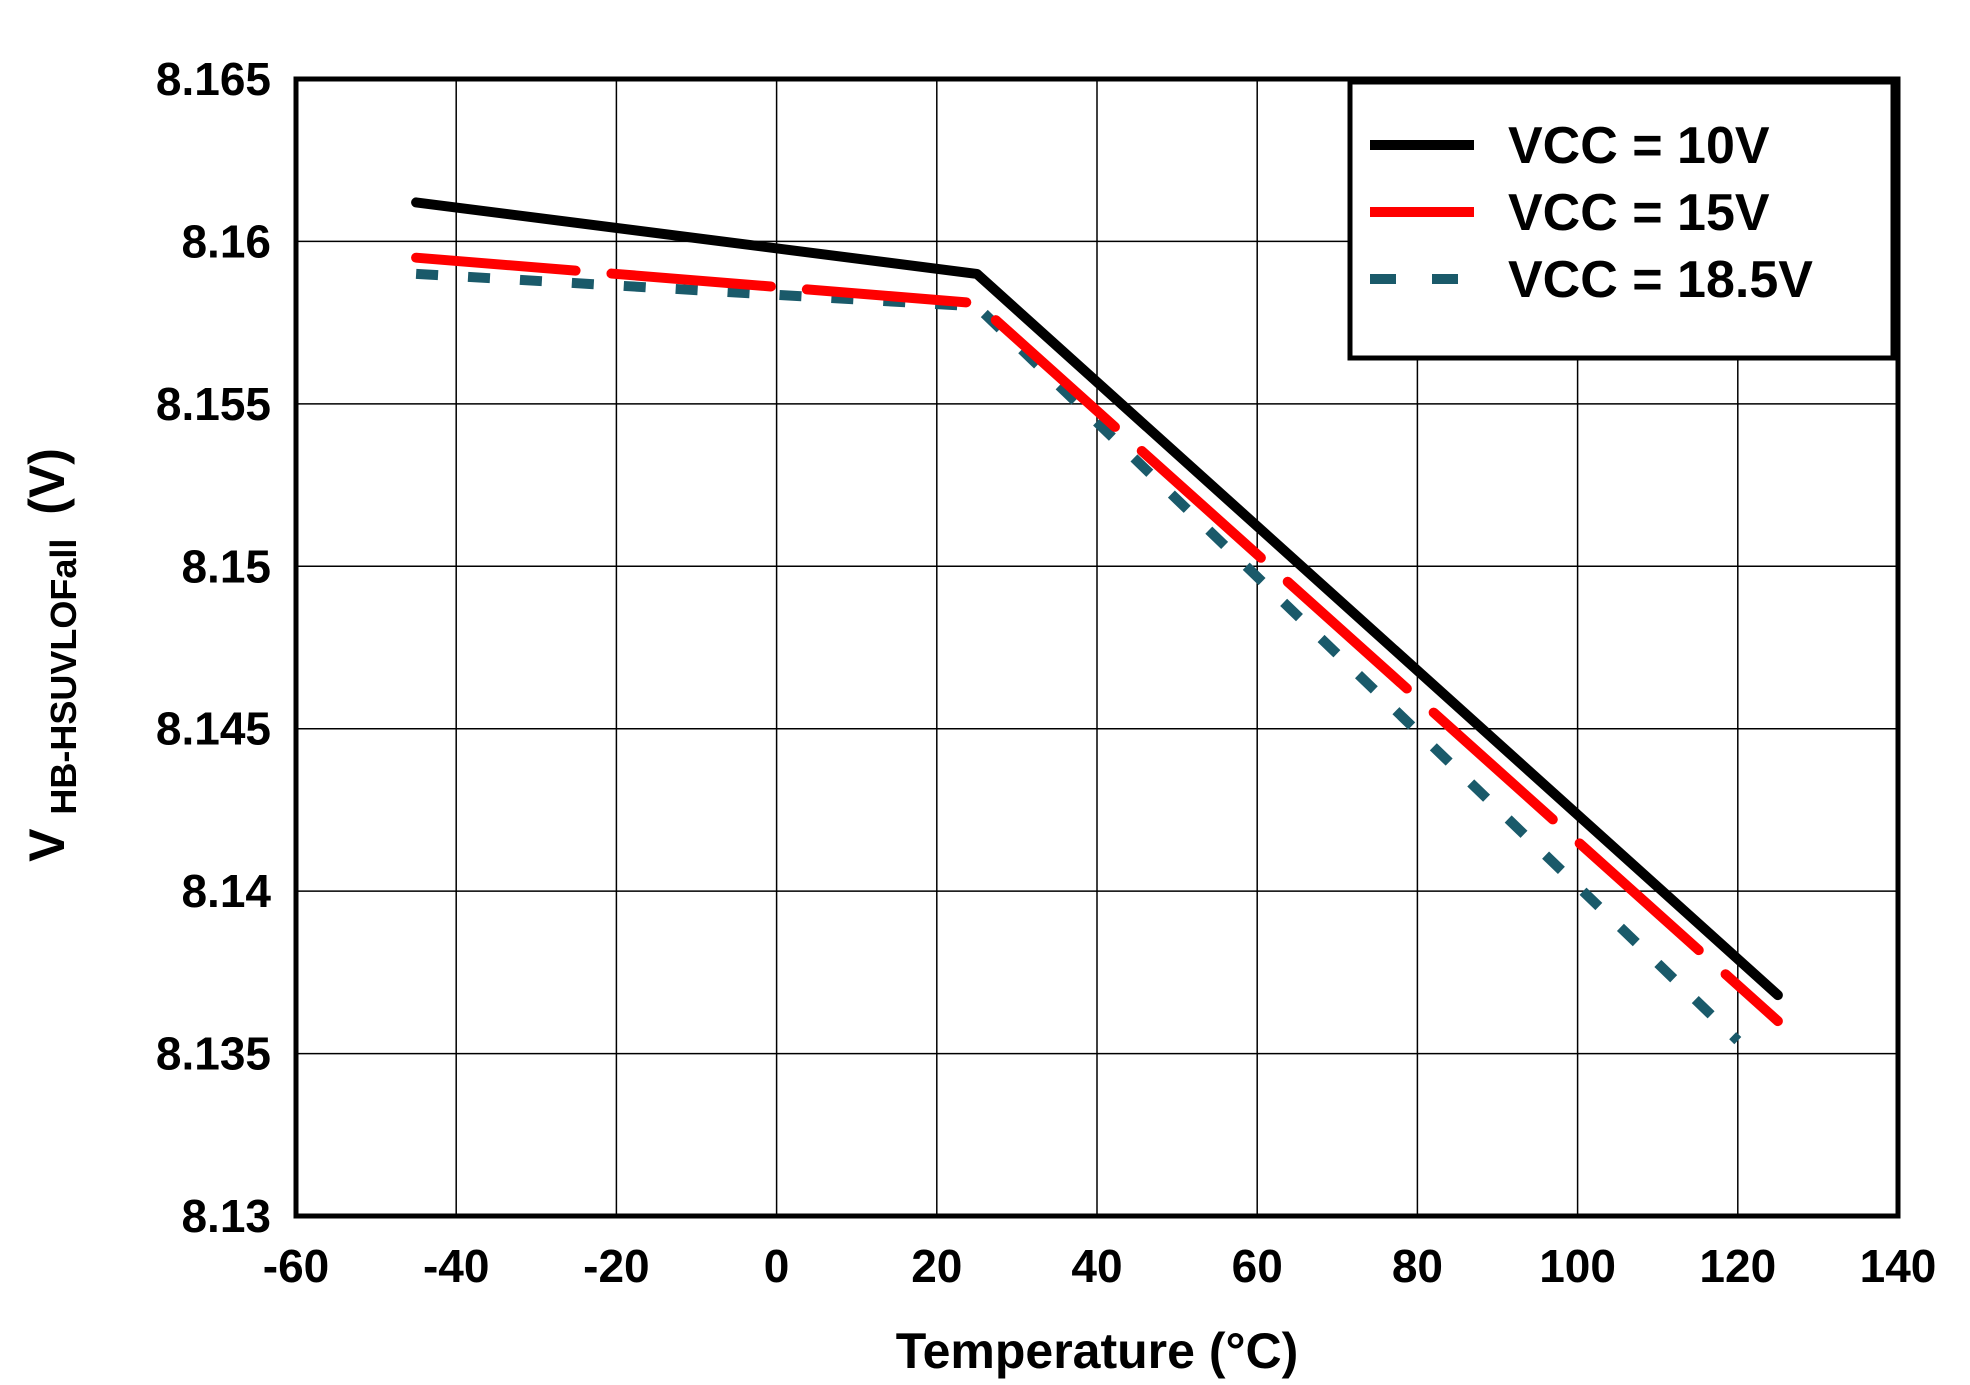 This screenshot has height=1385, width=1970. Describe the element at coordinates (226, 1216) in the screenshot. I see `y-tick-label: 8.13` at that location.